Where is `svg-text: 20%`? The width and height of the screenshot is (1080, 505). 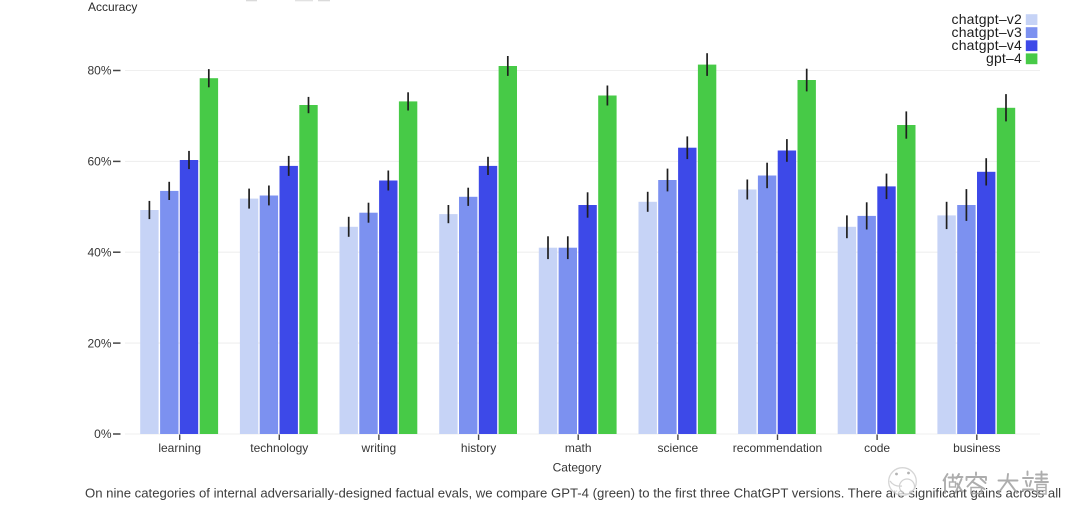
svg-text: 20% is located at coordinates (99, 343).